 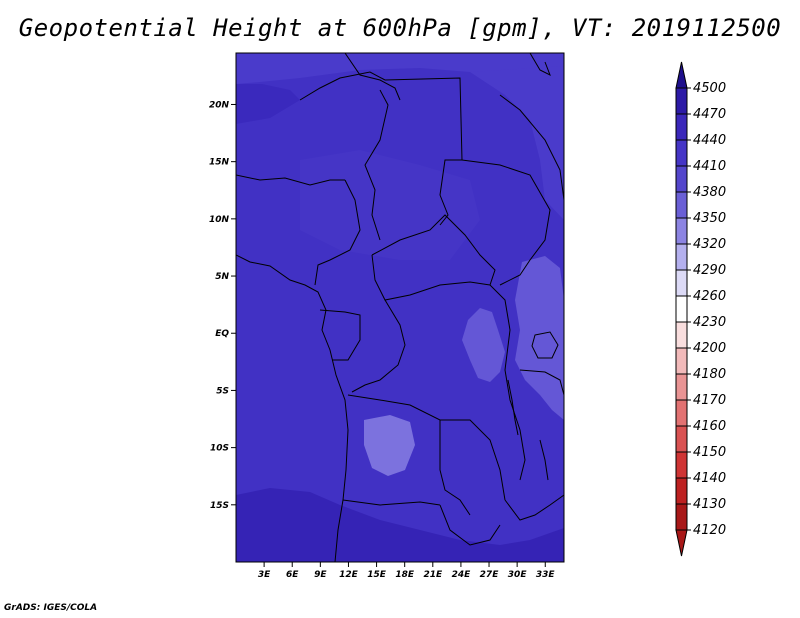 What do you see at coordinates (222, 391) in the screenshot?
I see `lat-tick-label: 5S` at bounding box center [222, 391].